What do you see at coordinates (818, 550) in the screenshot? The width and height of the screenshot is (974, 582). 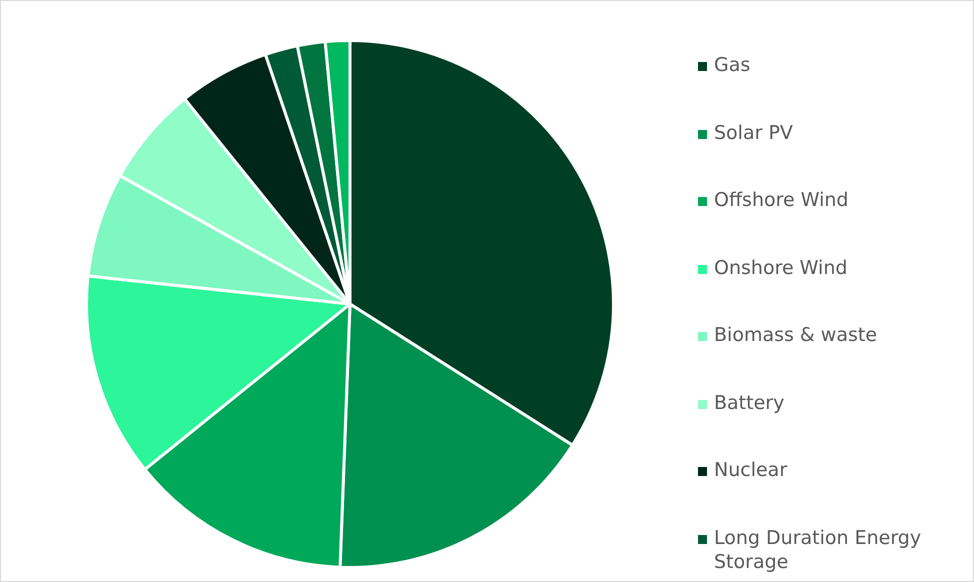 I see `legend-label: Long Duration Energy Storage` at bounding box center [818, 550].